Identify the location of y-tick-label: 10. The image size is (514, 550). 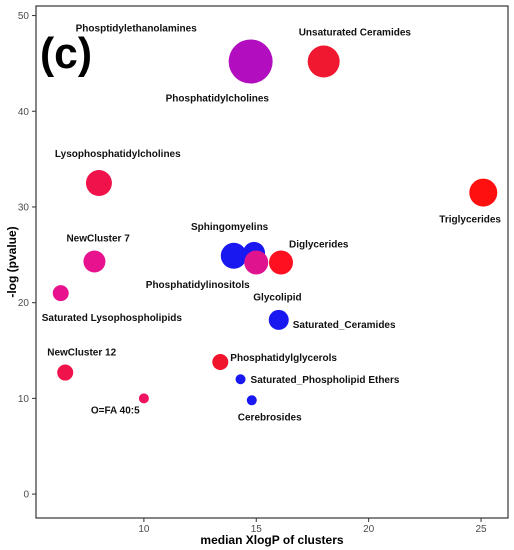
(24, 399).